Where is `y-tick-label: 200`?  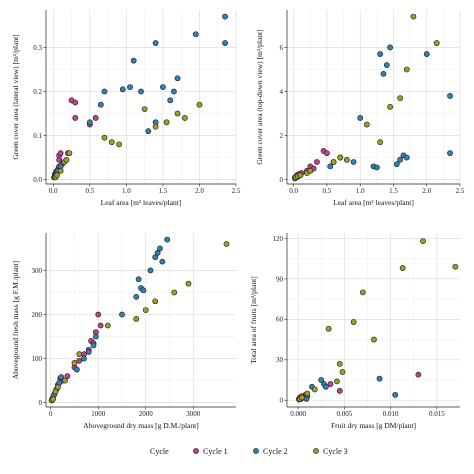 y-tick-label: 200 is located at coordinates (37, 315).